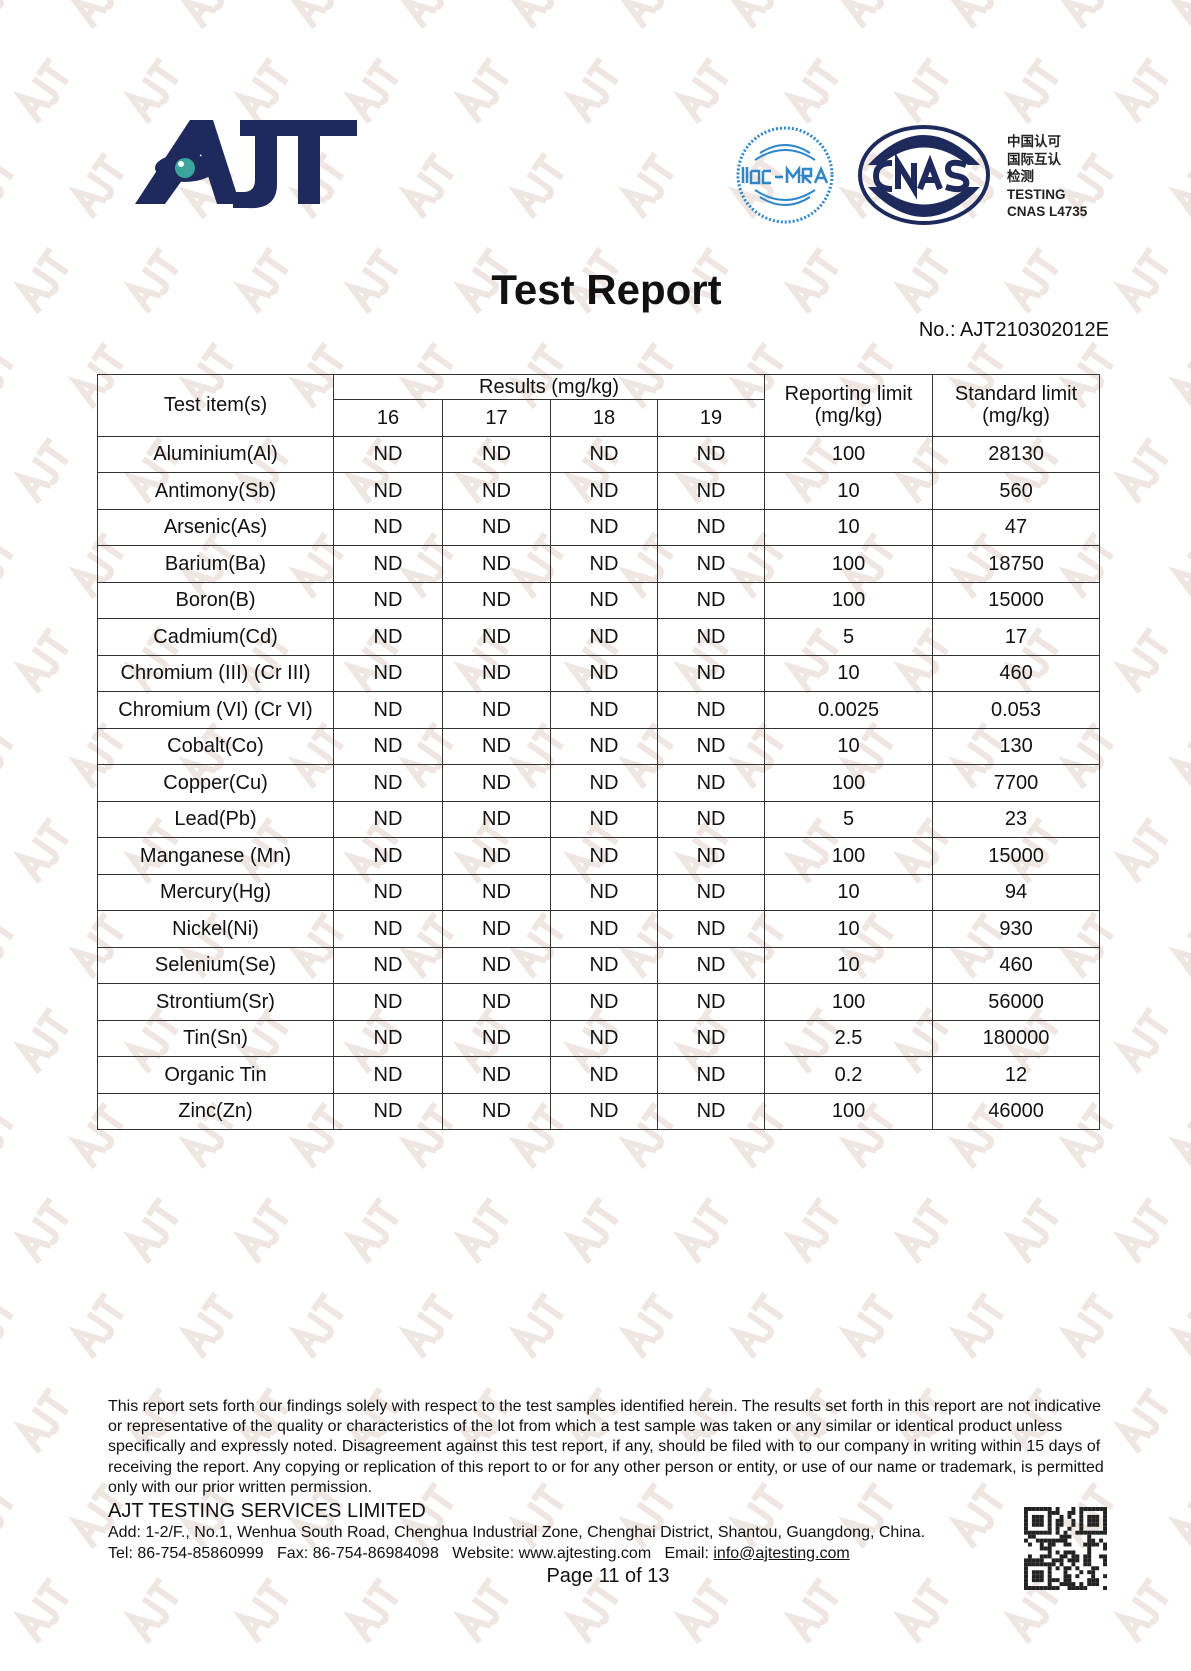 This screenshot has width=1191, height=1671. What do you see at coordinates (1016, 454) in the screenshot?
I see `standard-limit-cell: 28130` at bounding box center [1016, 454].